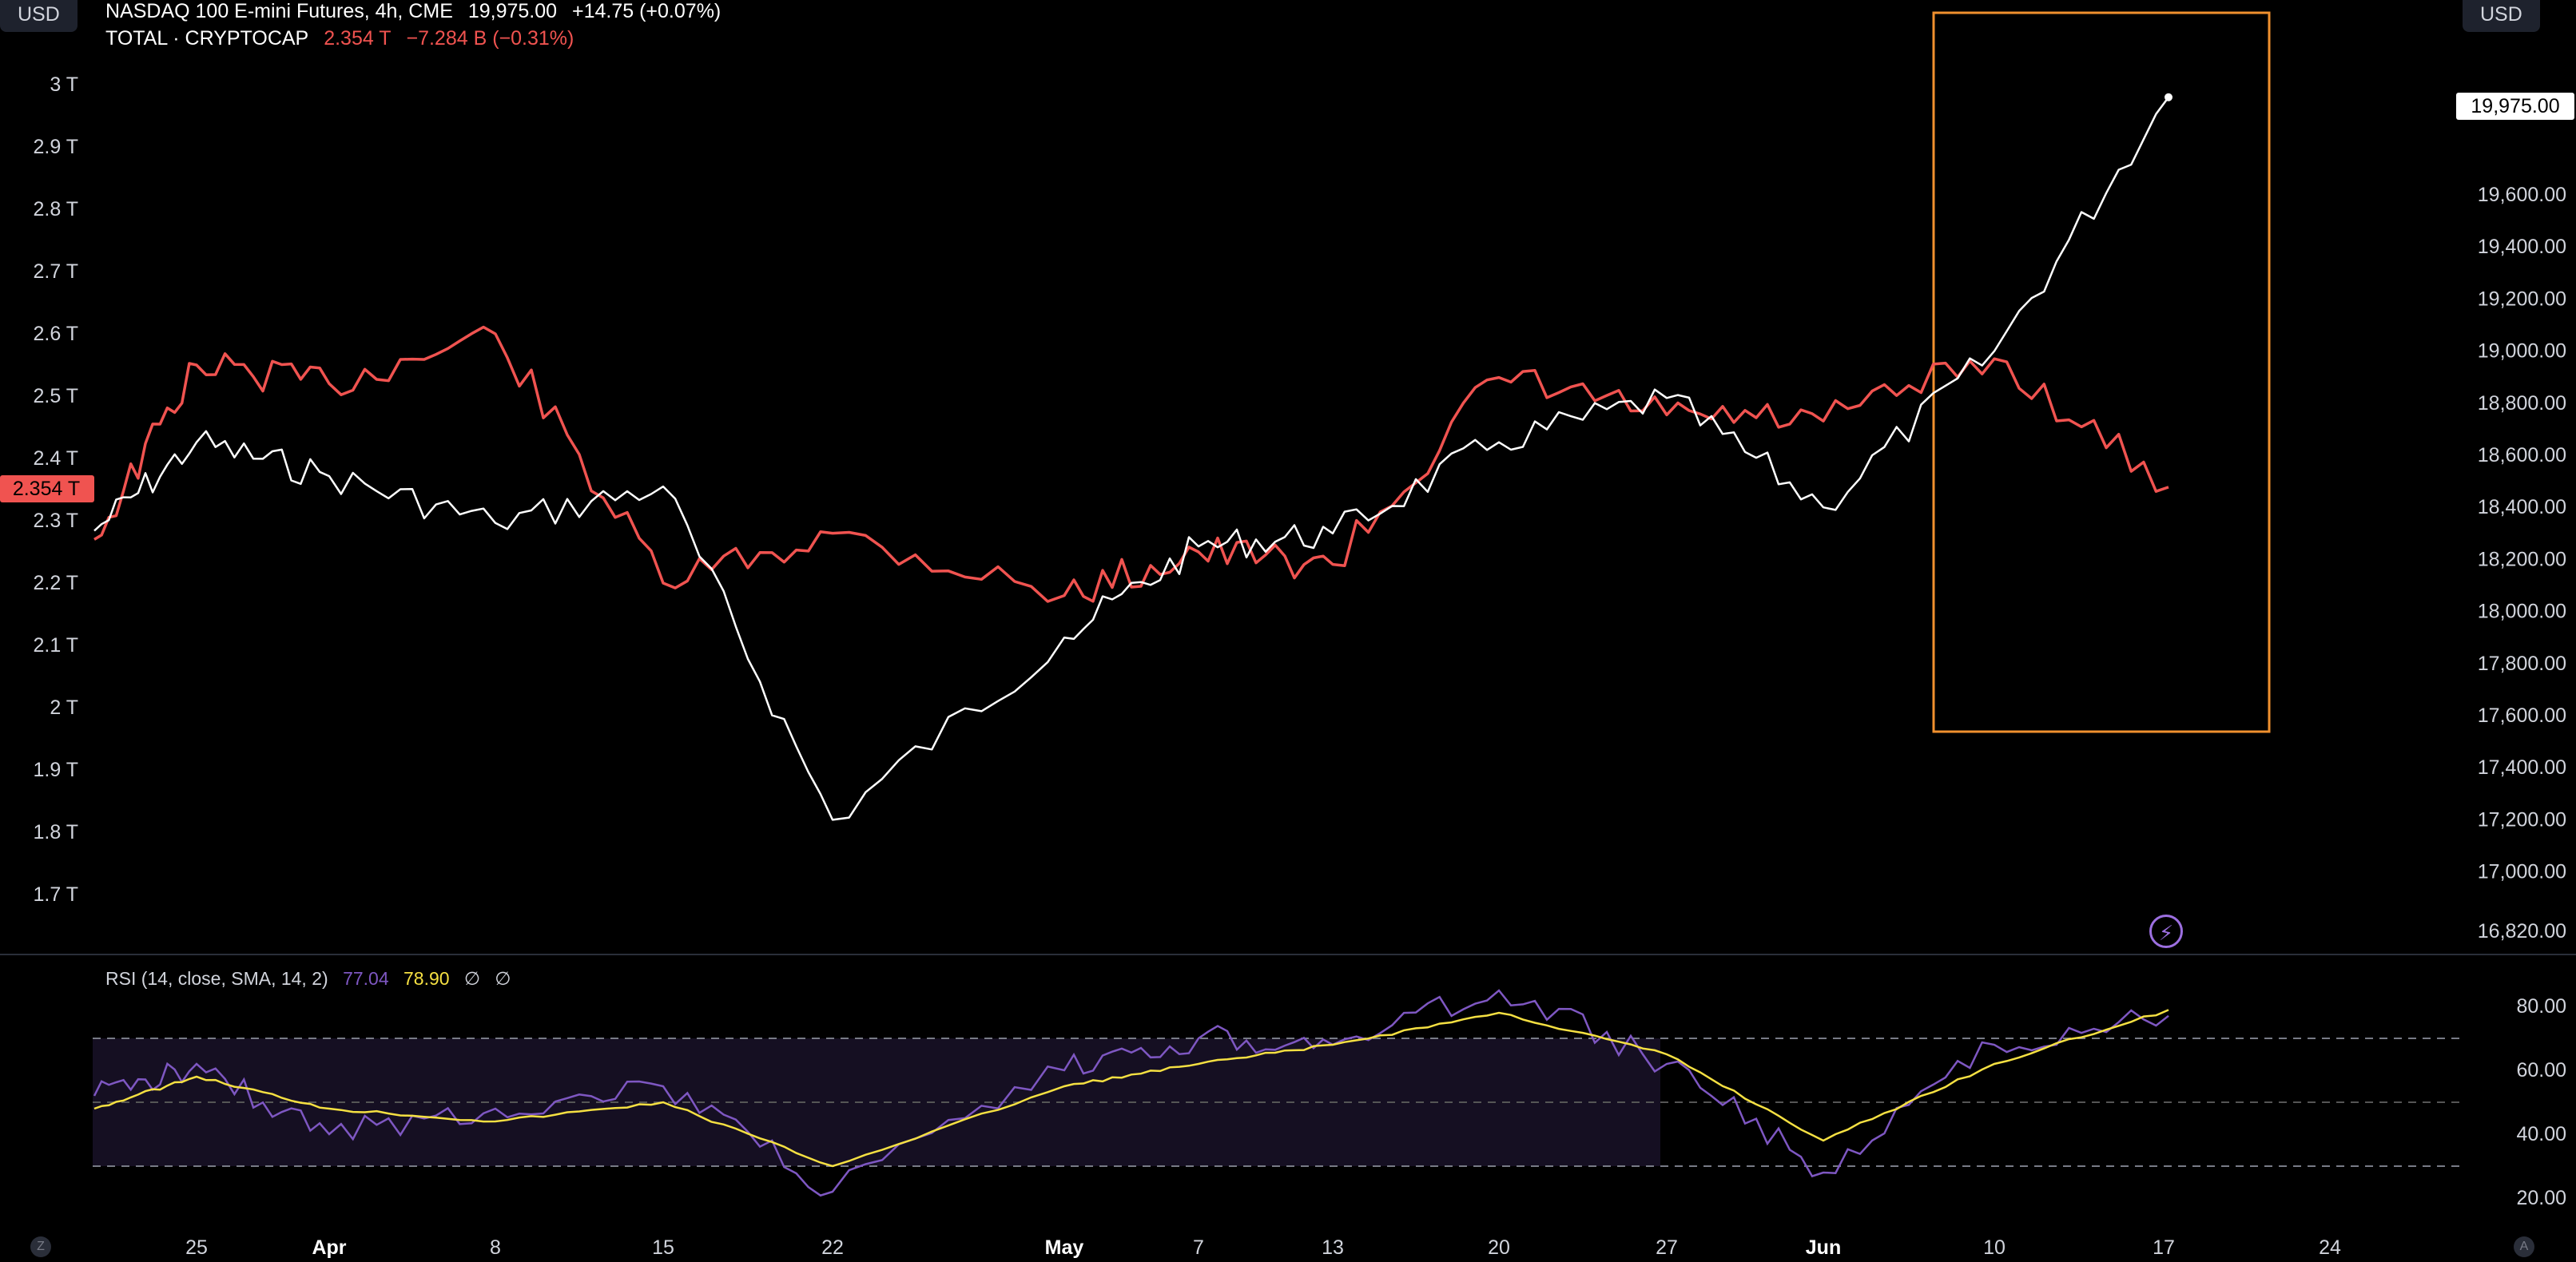 The image size is (2576, 1262). What do you see at coordinates (1198, 1247) in the screenshot?
I see `x-axis-tick: 7` at bounding box center [1198, 1247].